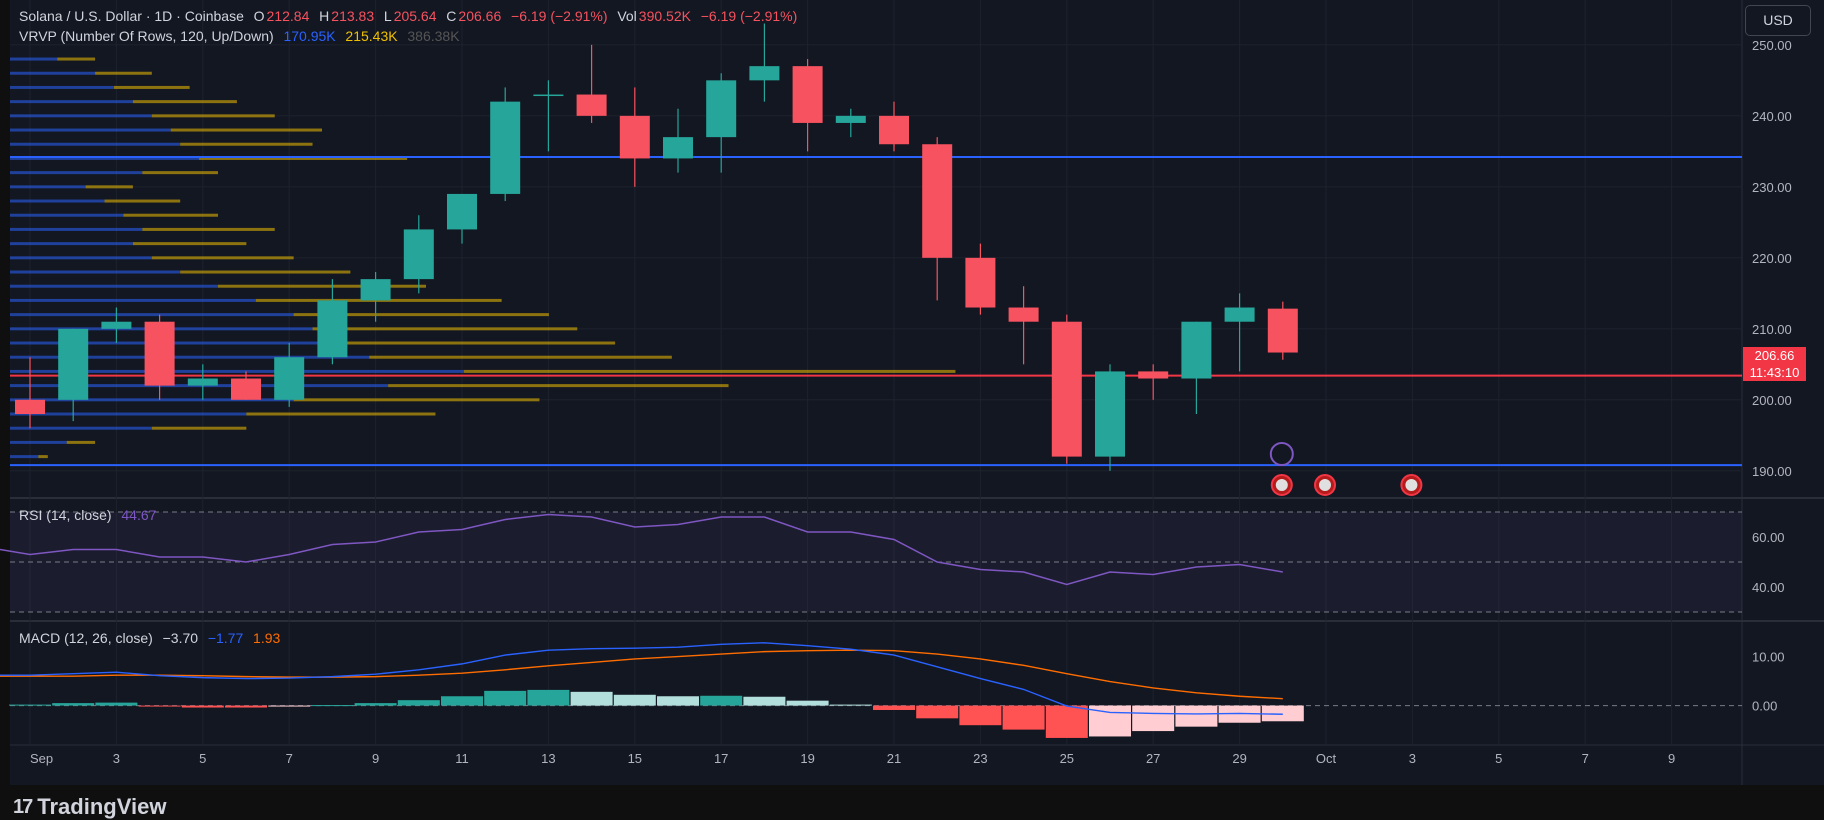 The image size is (1824, 820). I want to click on vrvp-up: 170.95K, so click(309, 36).